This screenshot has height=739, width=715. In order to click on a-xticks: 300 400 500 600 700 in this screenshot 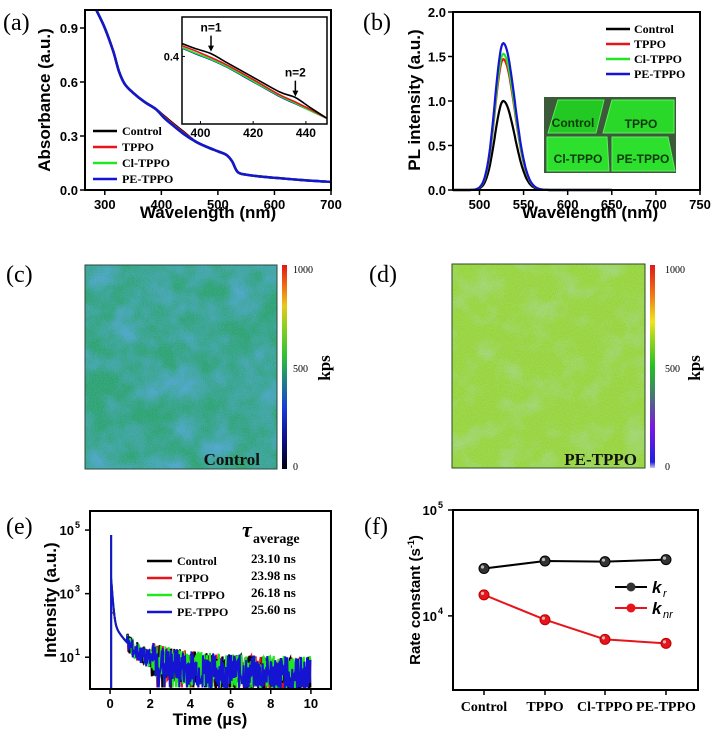, I will do `click(218, 201)`.